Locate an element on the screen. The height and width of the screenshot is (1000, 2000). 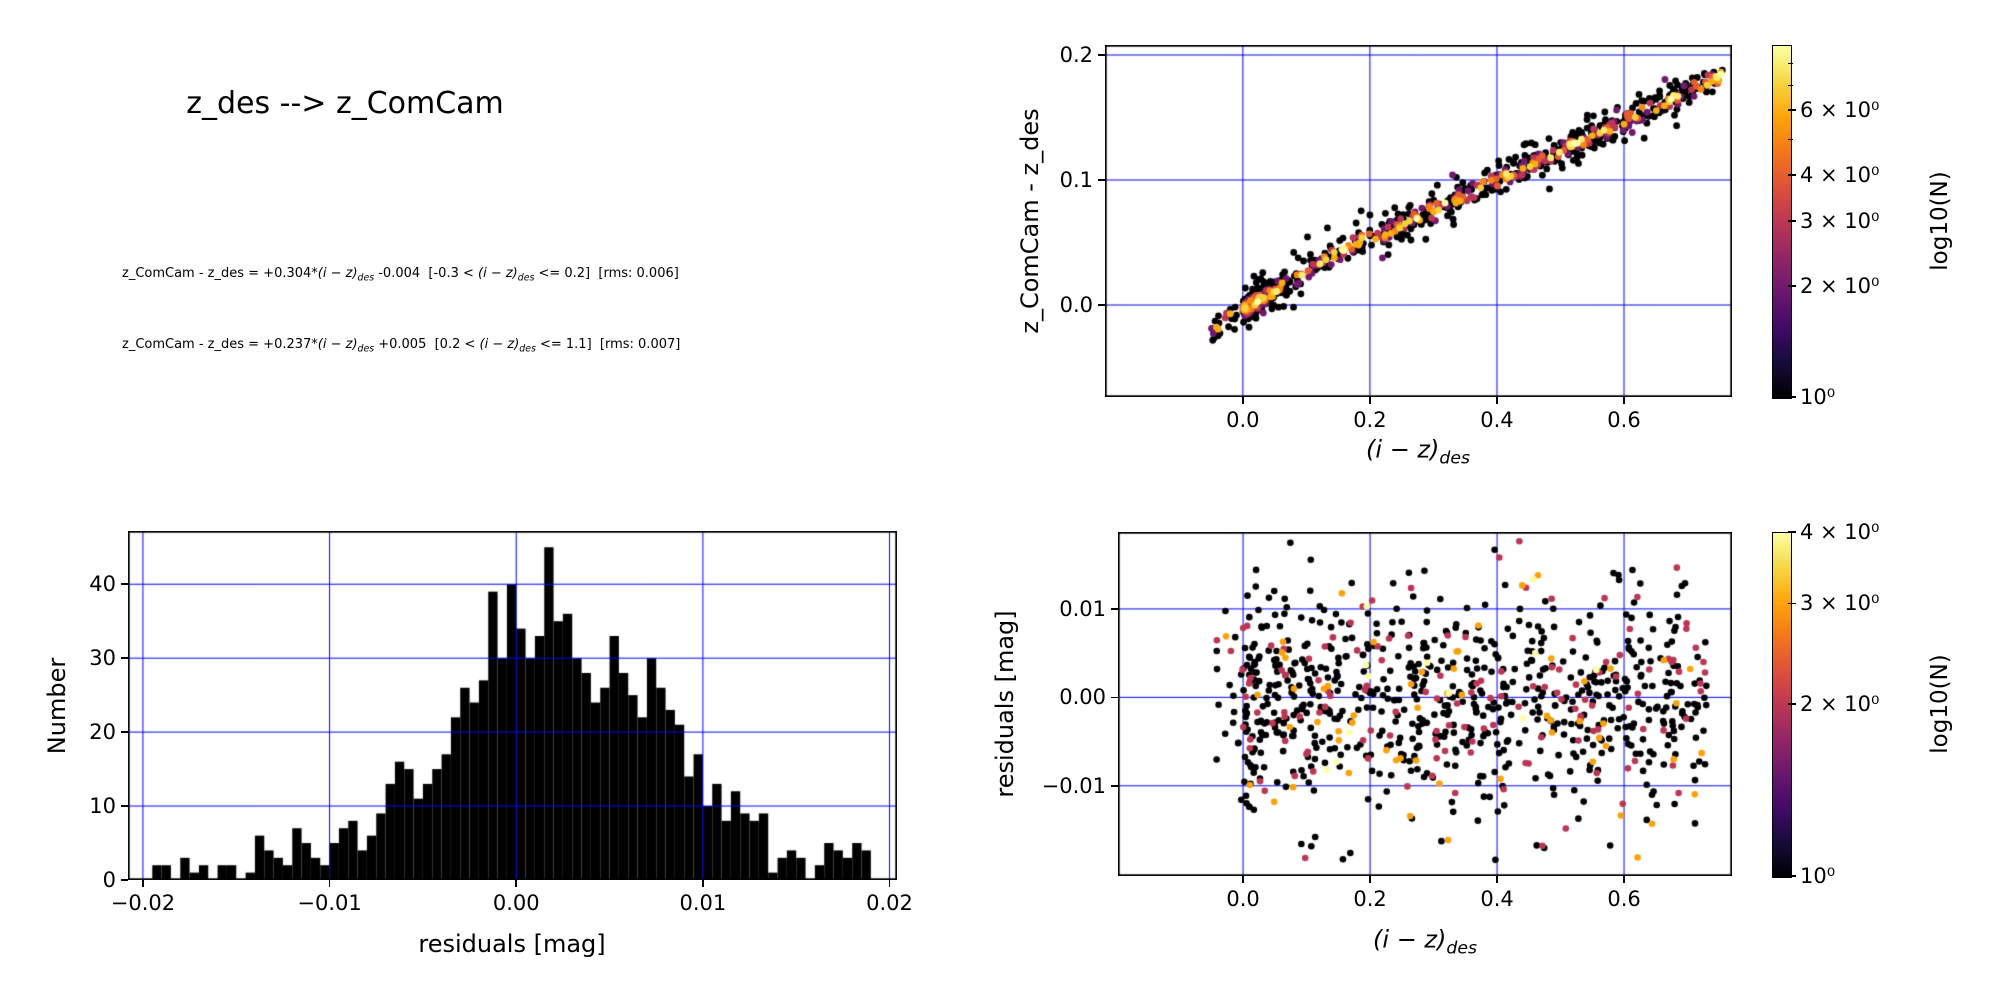
residuals-vs-color-scatter-canvas is located at coordinates (1425, 704).